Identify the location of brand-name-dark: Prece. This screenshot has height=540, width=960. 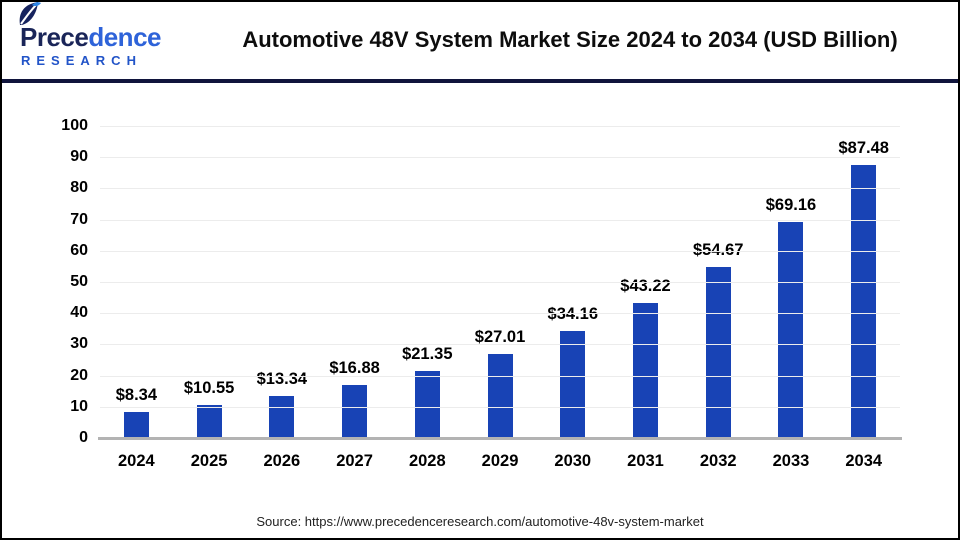
(54, 36).